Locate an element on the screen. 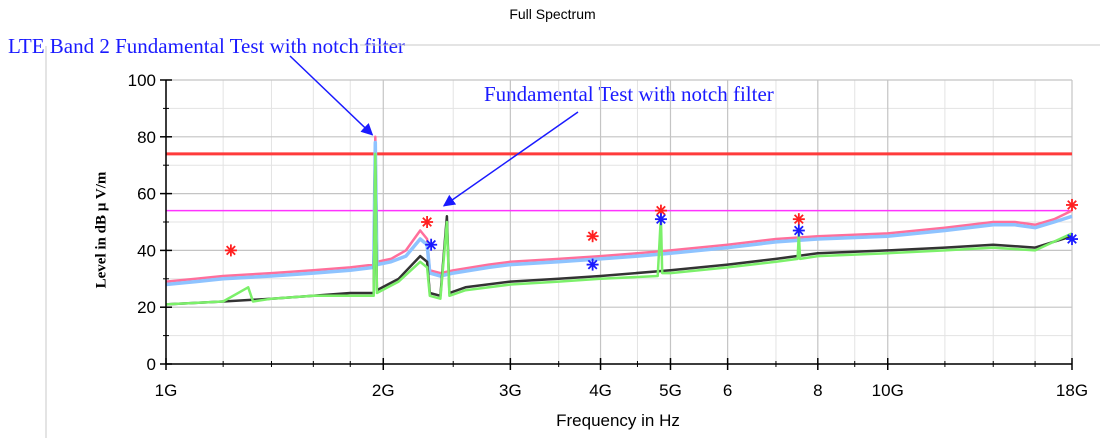 The width and height of the screenshot is (1105, 438). x-tick-label: 10G is located at coordinates (888, 390).